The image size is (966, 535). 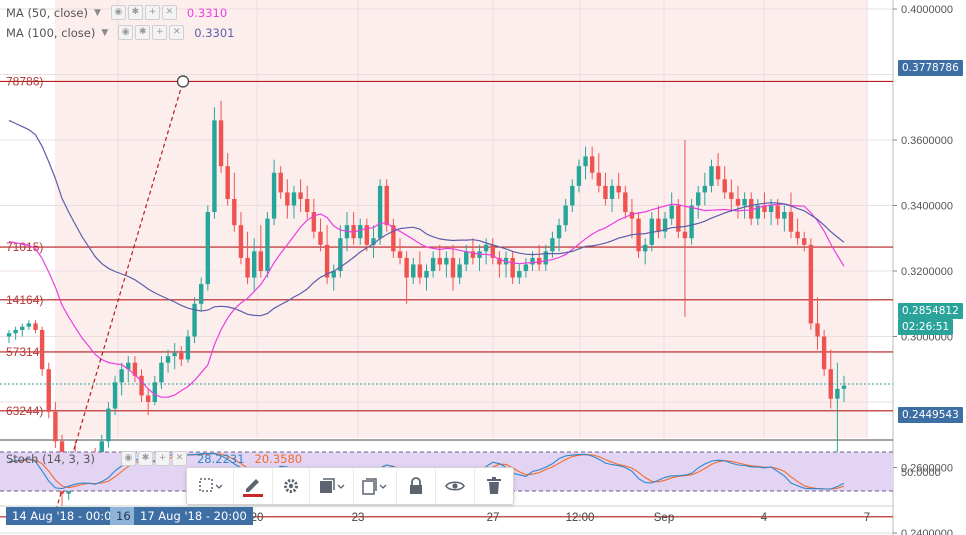 I want to click on pencil-icon, so click(x=253, y=486).